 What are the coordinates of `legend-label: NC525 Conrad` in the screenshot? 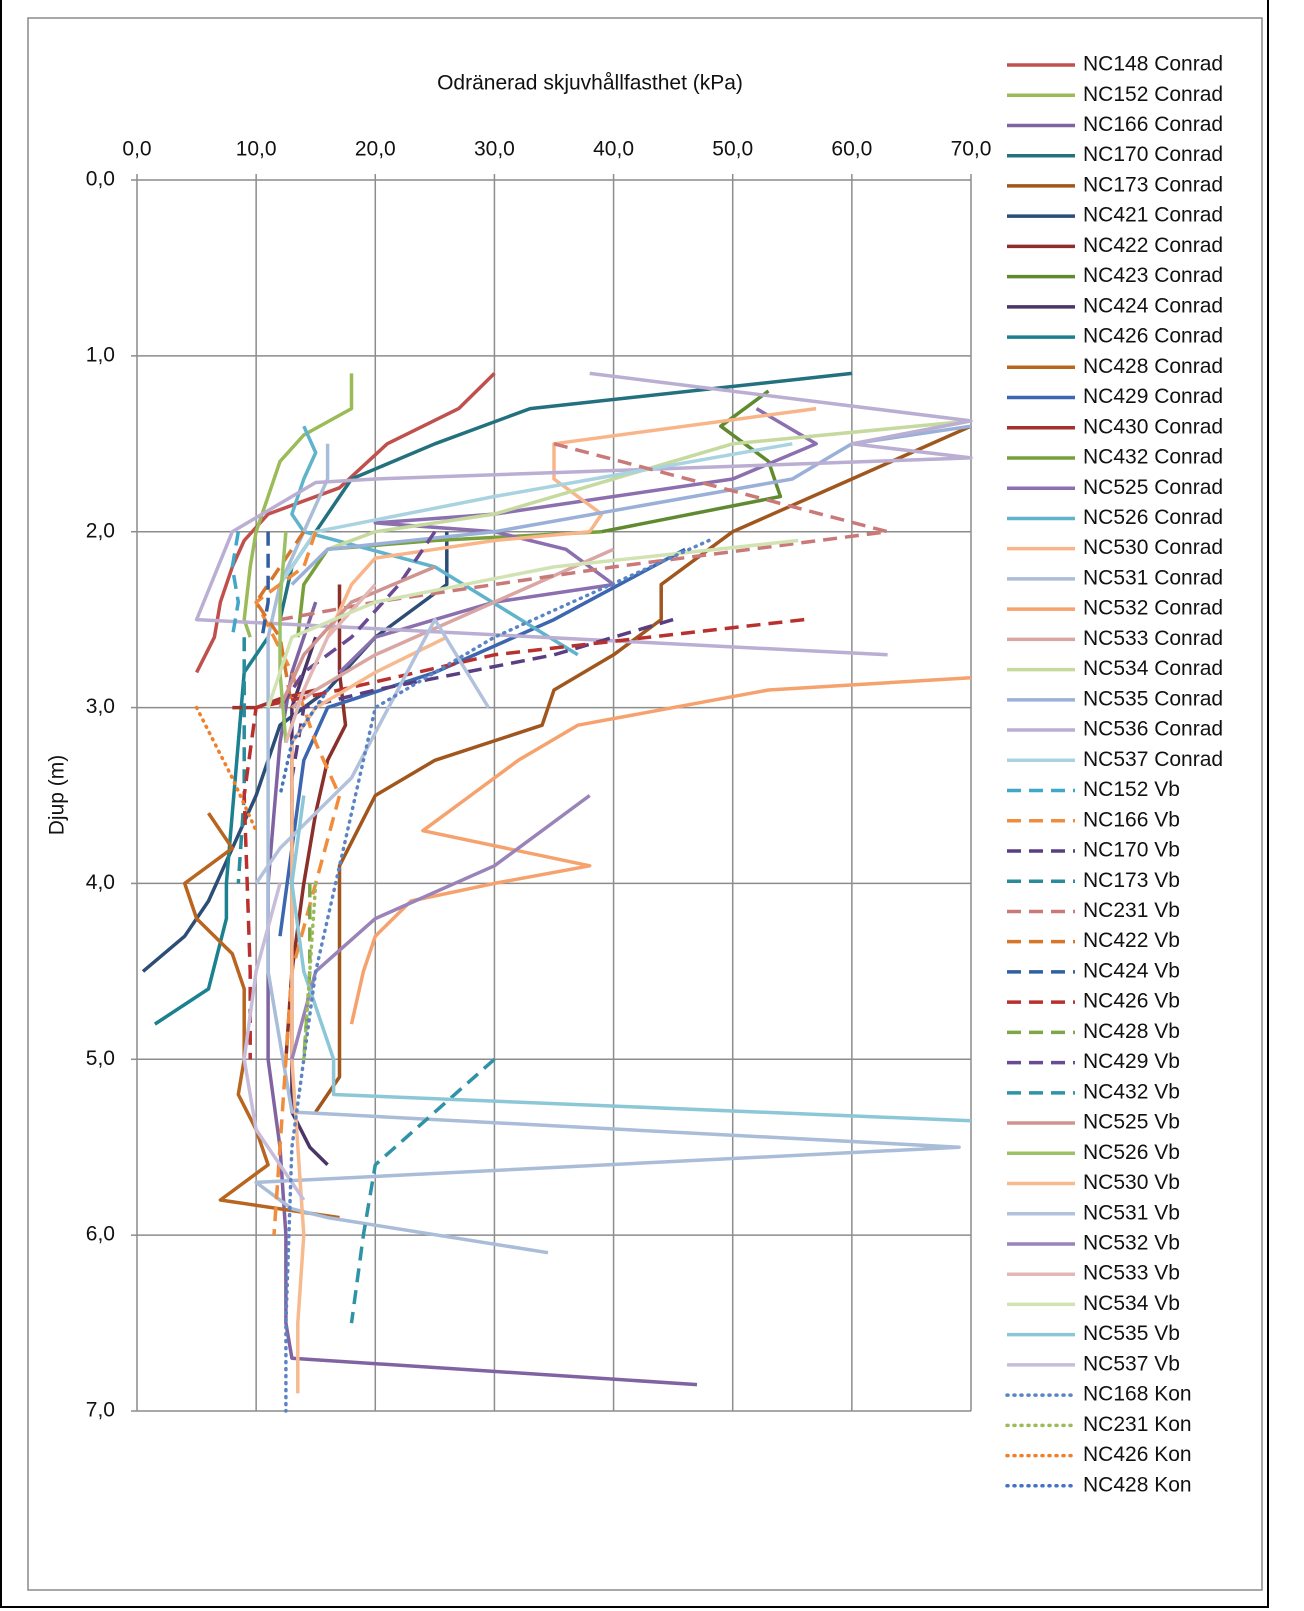 It's located at (1153, 487).